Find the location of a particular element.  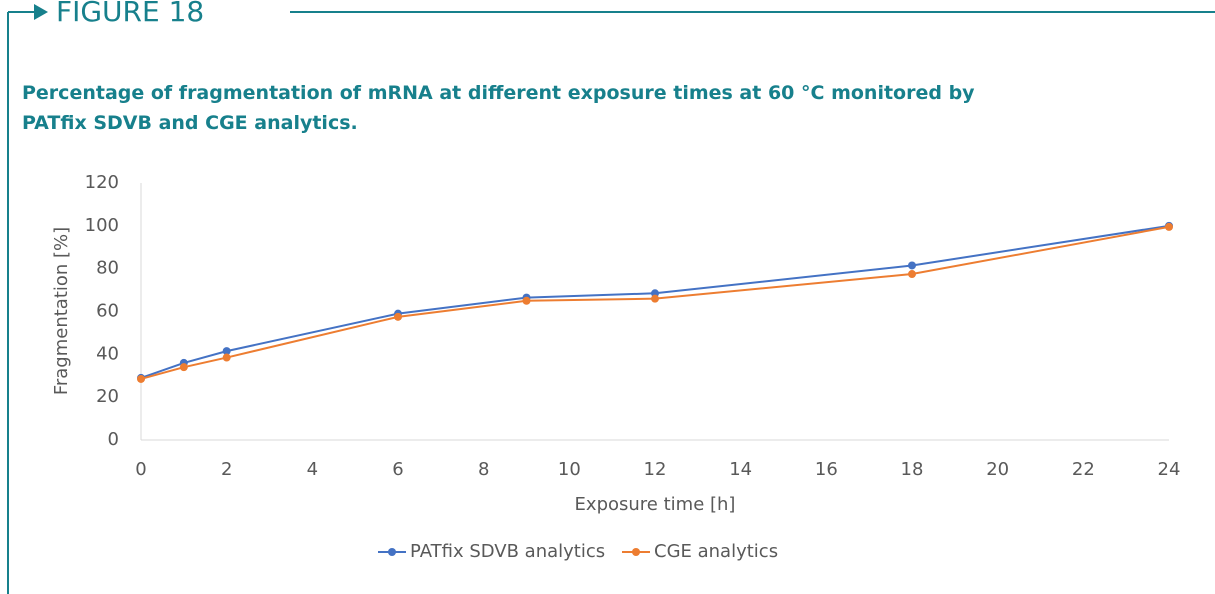

x-tick-label: 8 is located at coordinates (483, 469).